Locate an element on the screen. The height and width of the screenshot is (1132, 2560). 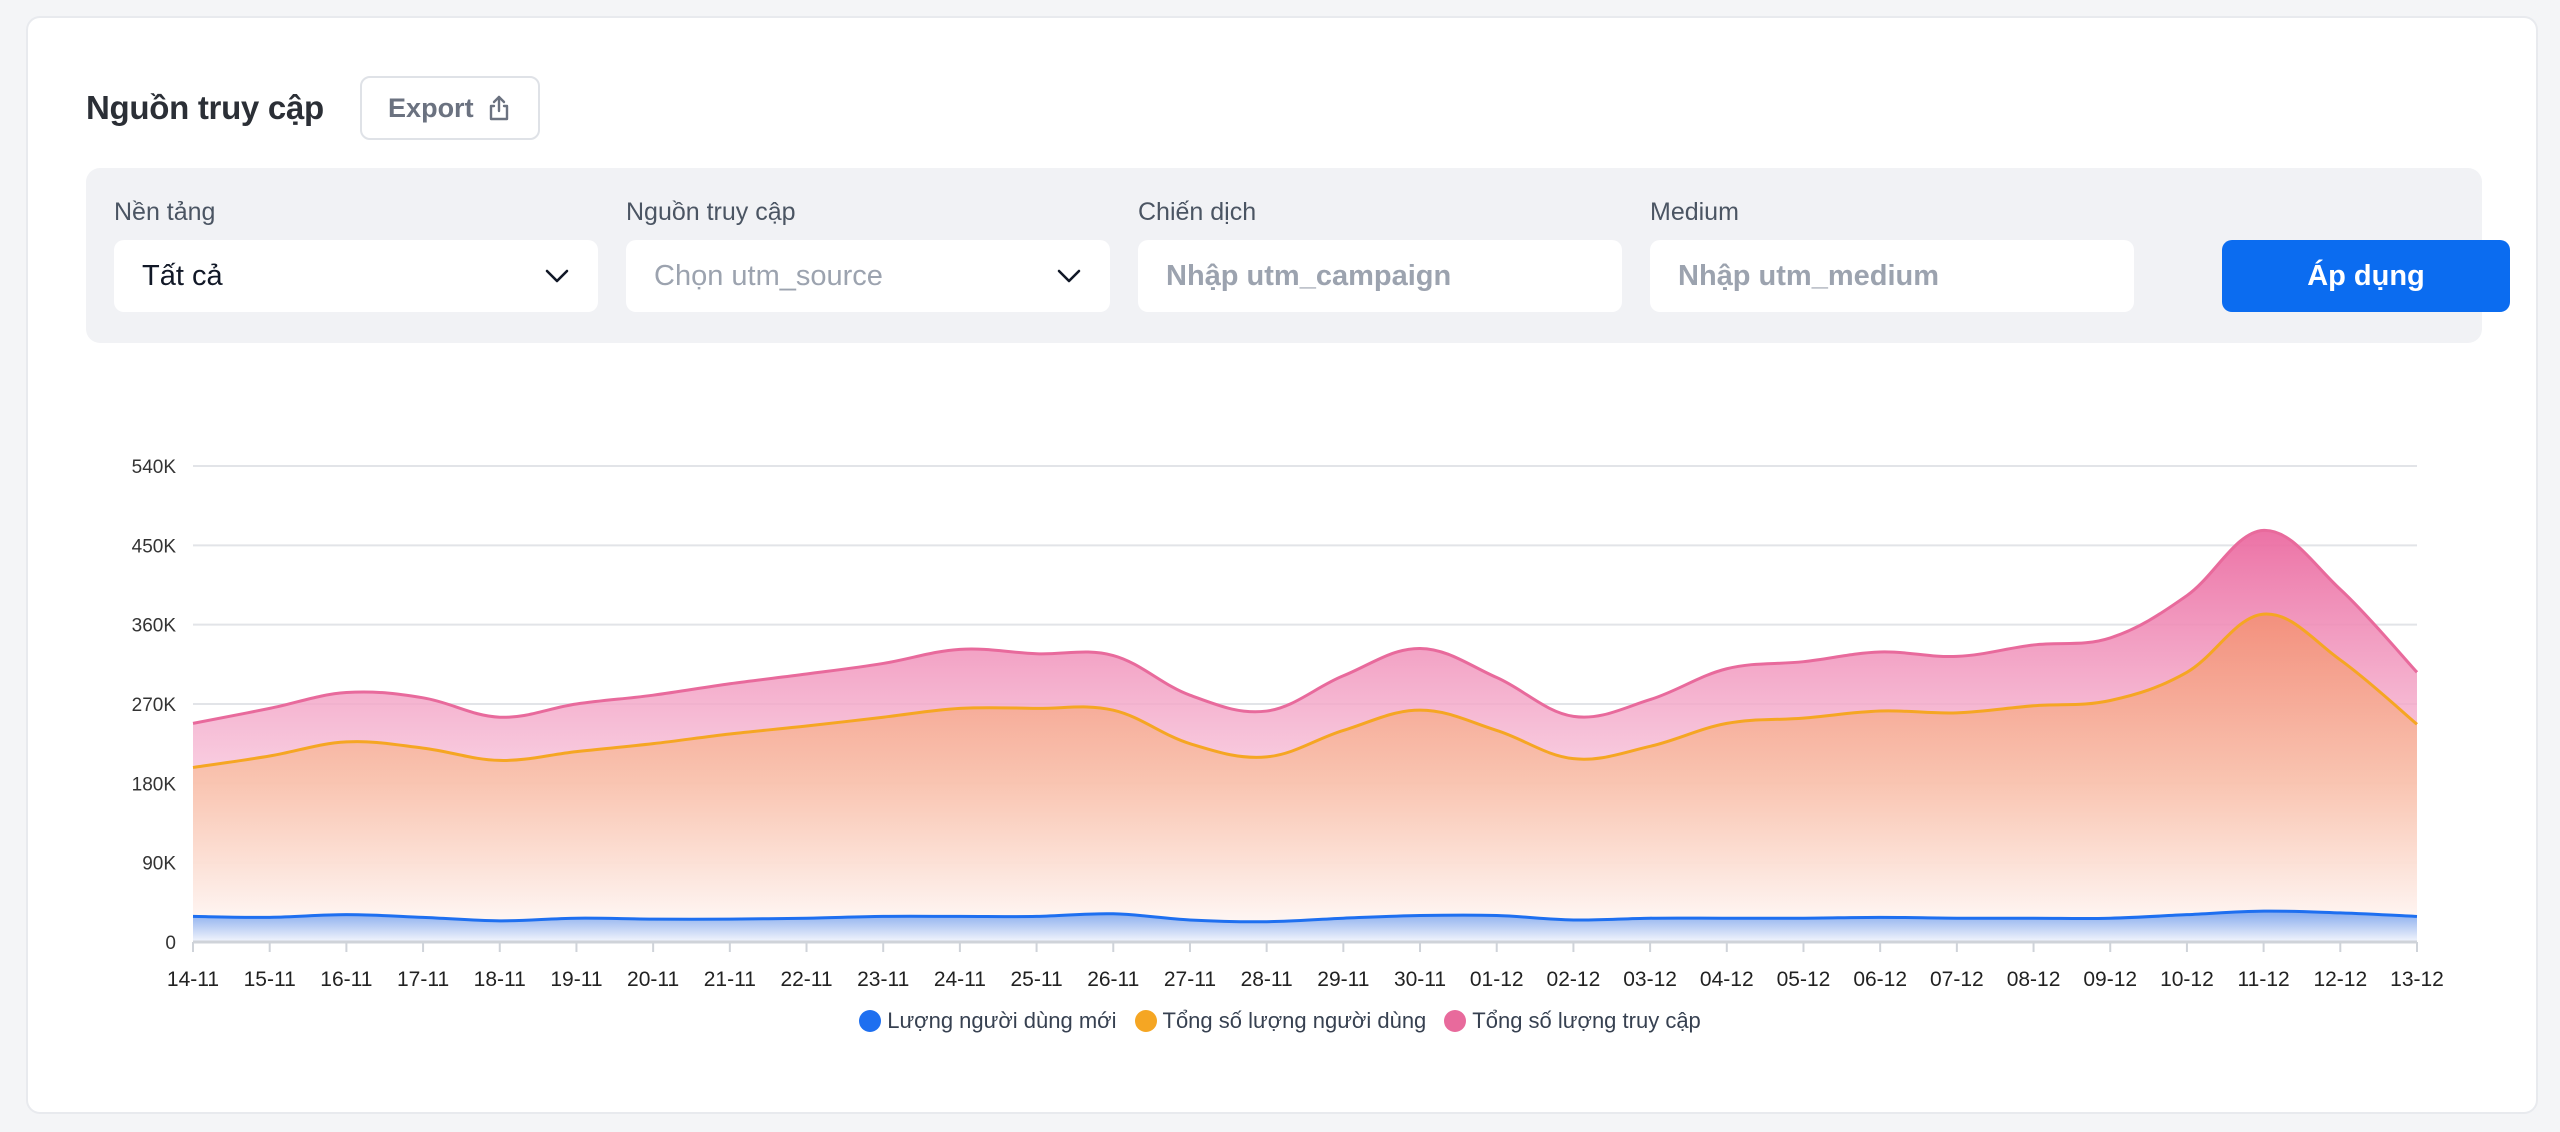
export-label: Export is located at coordinates (431, 107).